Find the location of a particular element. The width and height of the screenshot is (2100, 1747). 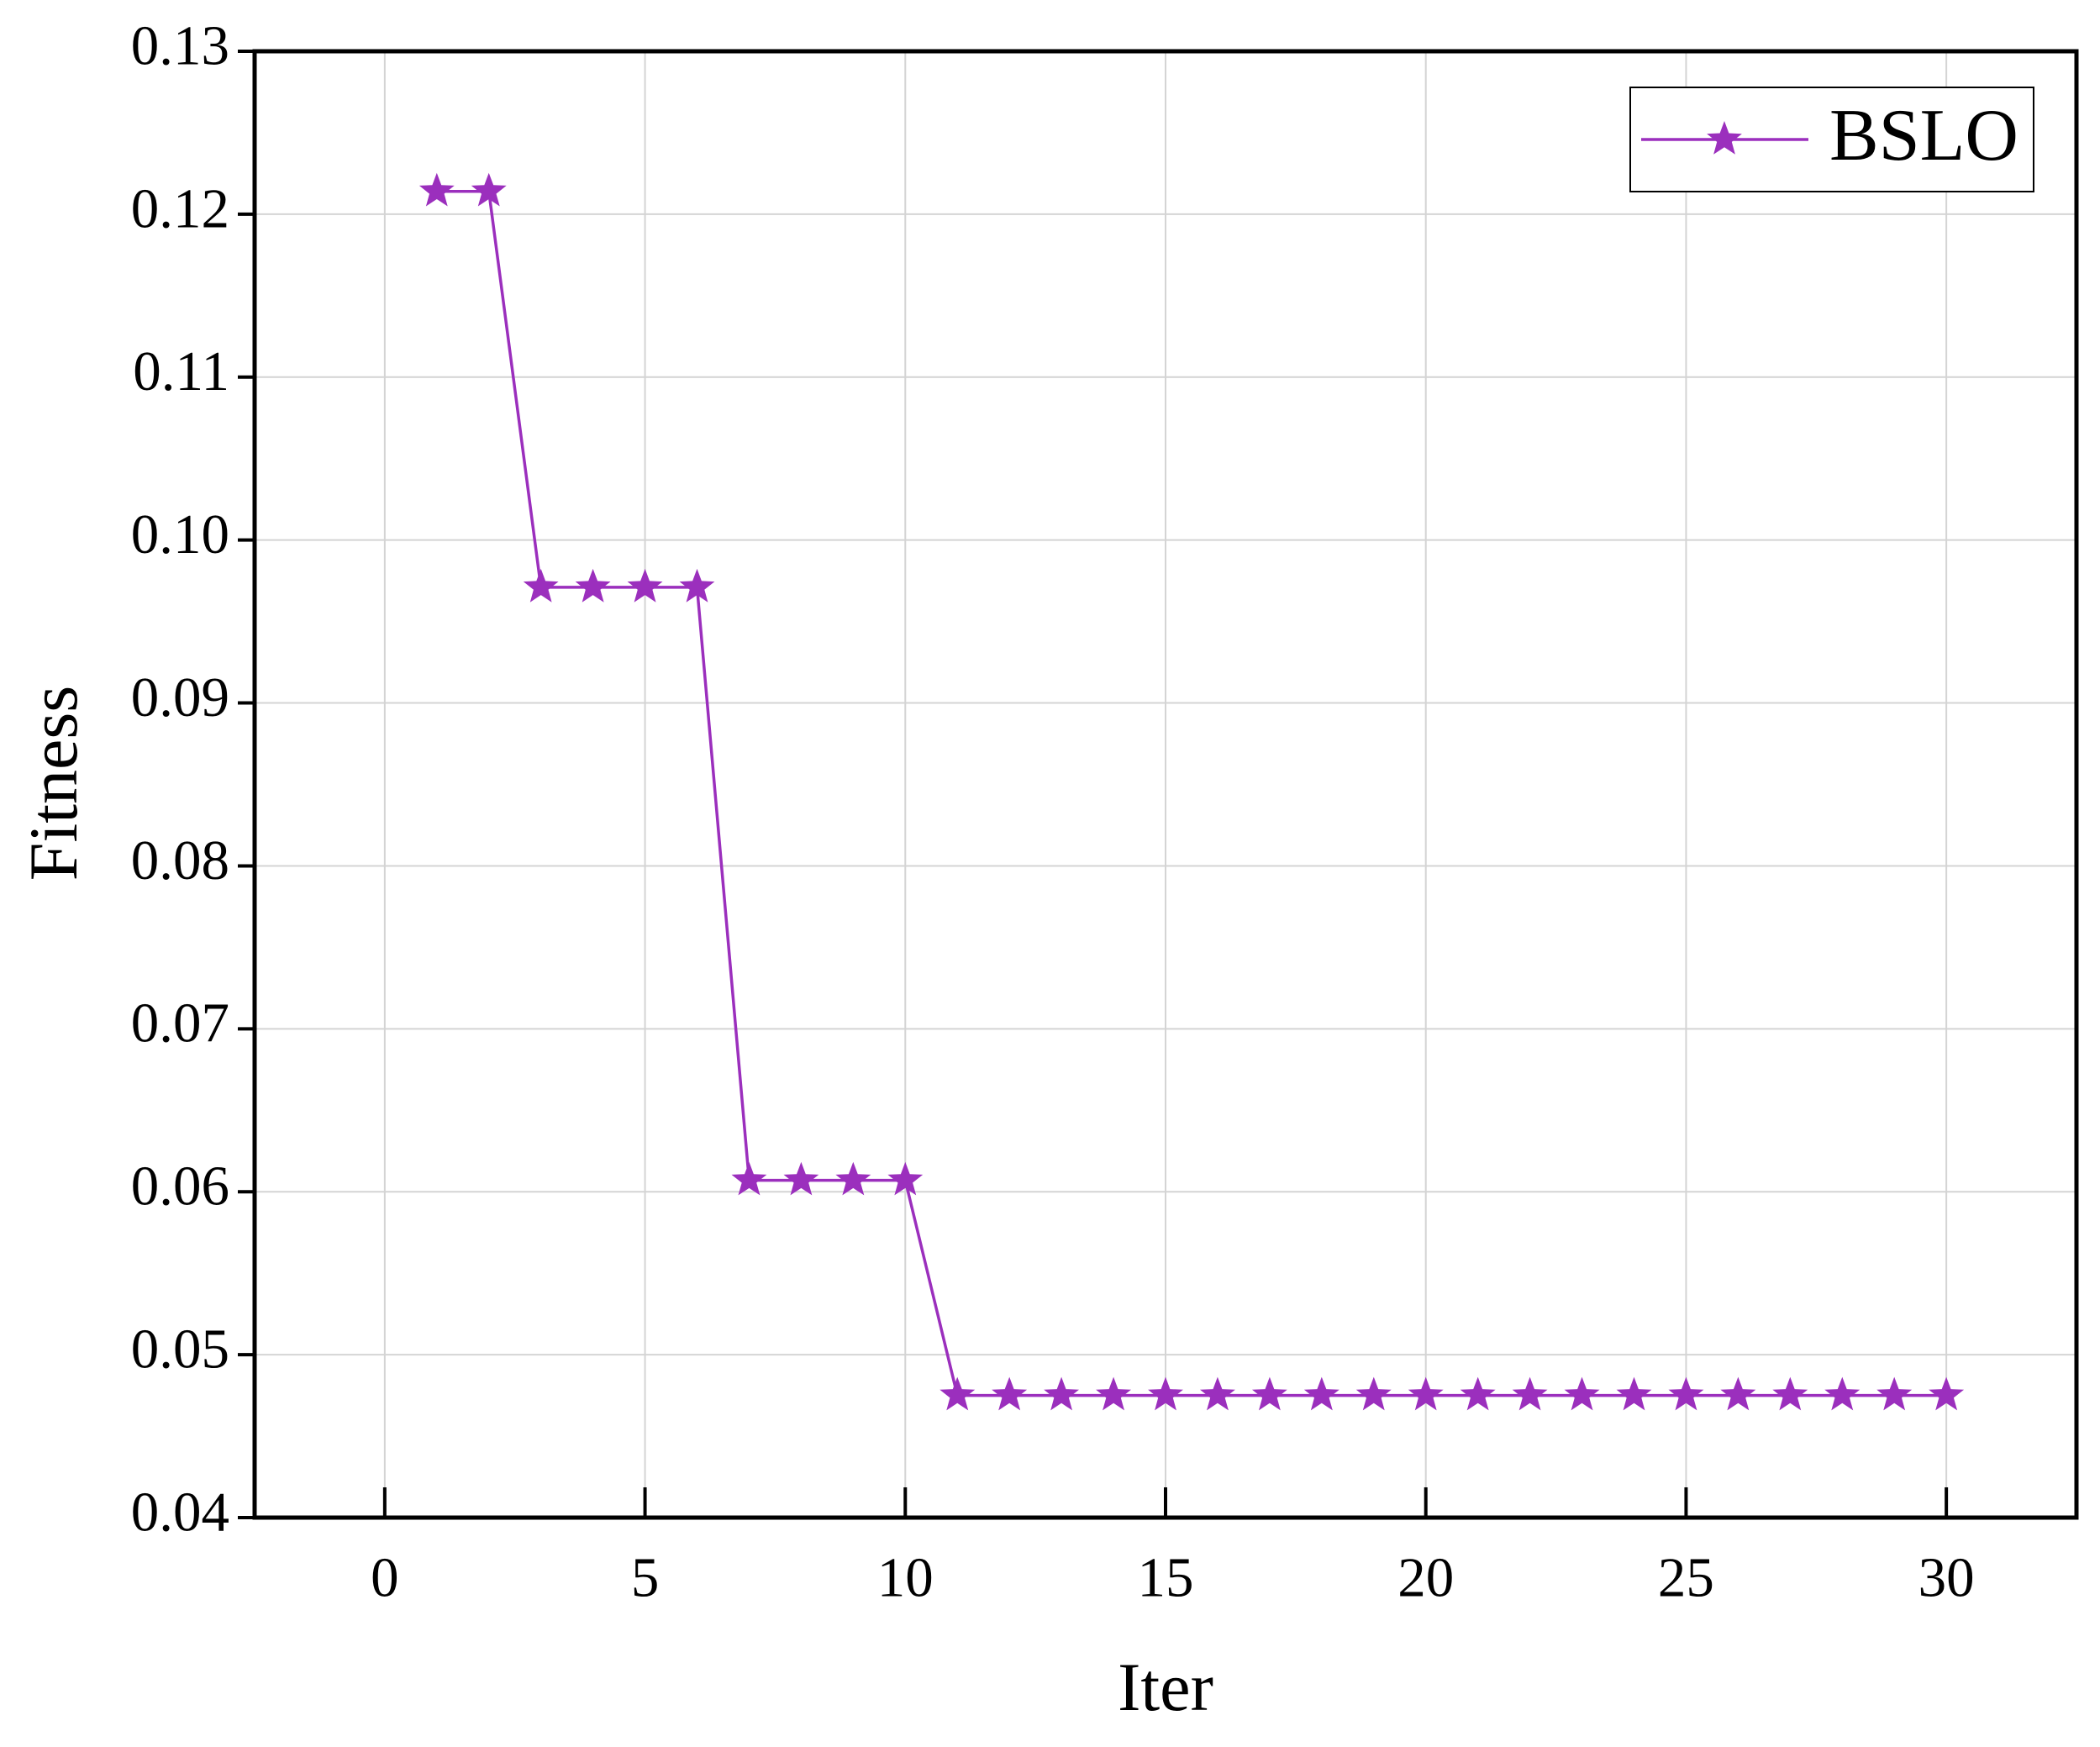

x-tick-label: 15 is located at coordinates (1166, 1577).